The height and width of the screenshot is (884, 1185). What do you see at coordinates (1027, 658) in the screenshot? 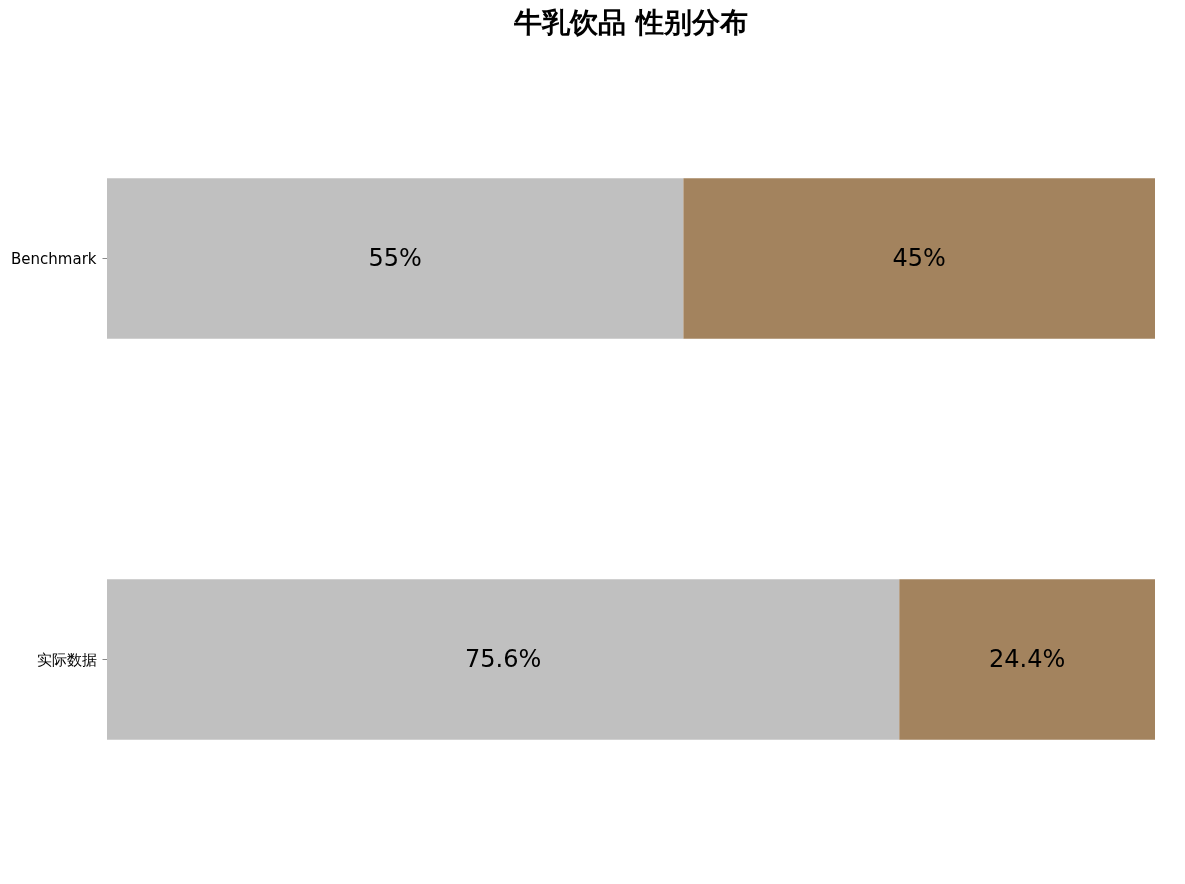
I see `data-label: 24.4%` at bounding box center [1027, 658].